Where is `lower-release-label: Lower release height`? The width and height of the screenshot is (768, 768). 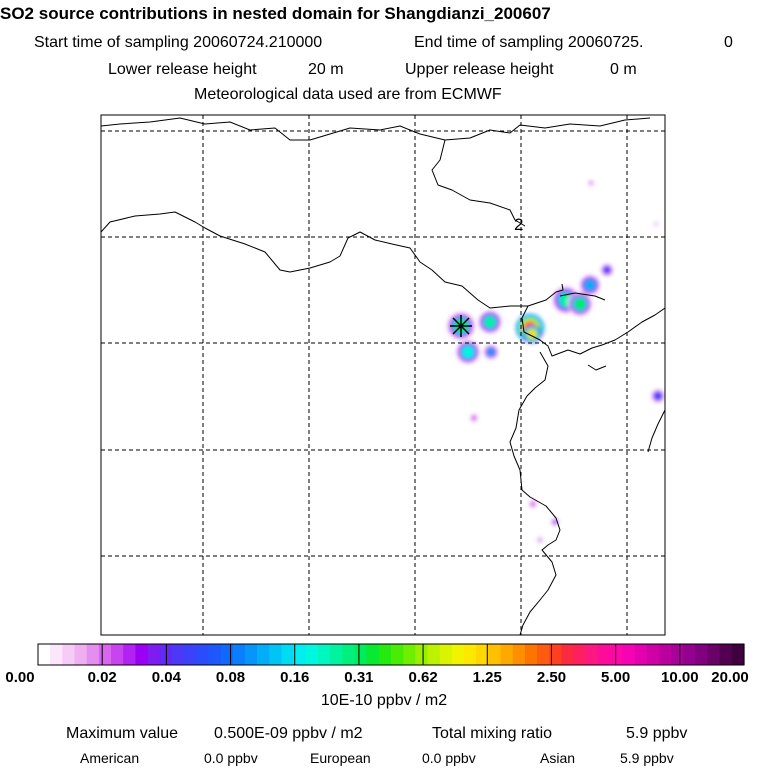
lower-release-label: Lower release height is located at coordinates (182, 69).